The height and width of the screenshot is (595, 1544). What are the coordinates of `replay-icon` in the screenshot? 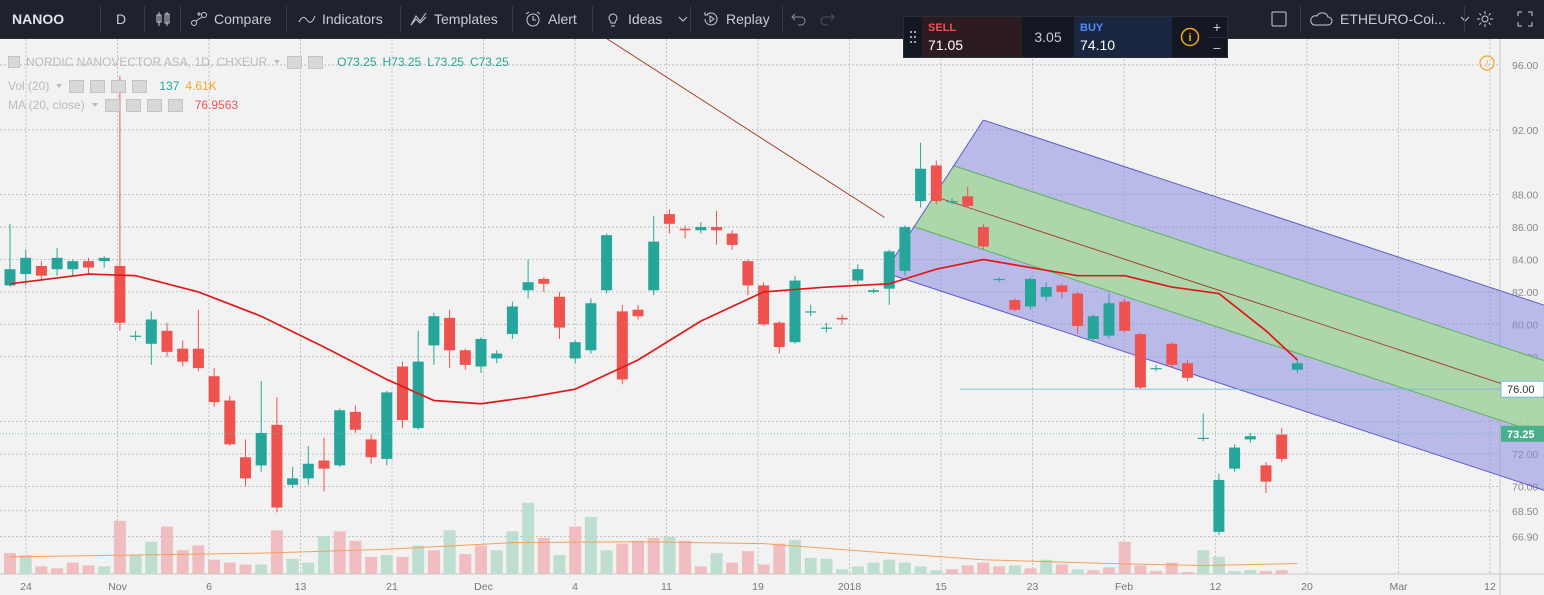 It's located at (711, 19).